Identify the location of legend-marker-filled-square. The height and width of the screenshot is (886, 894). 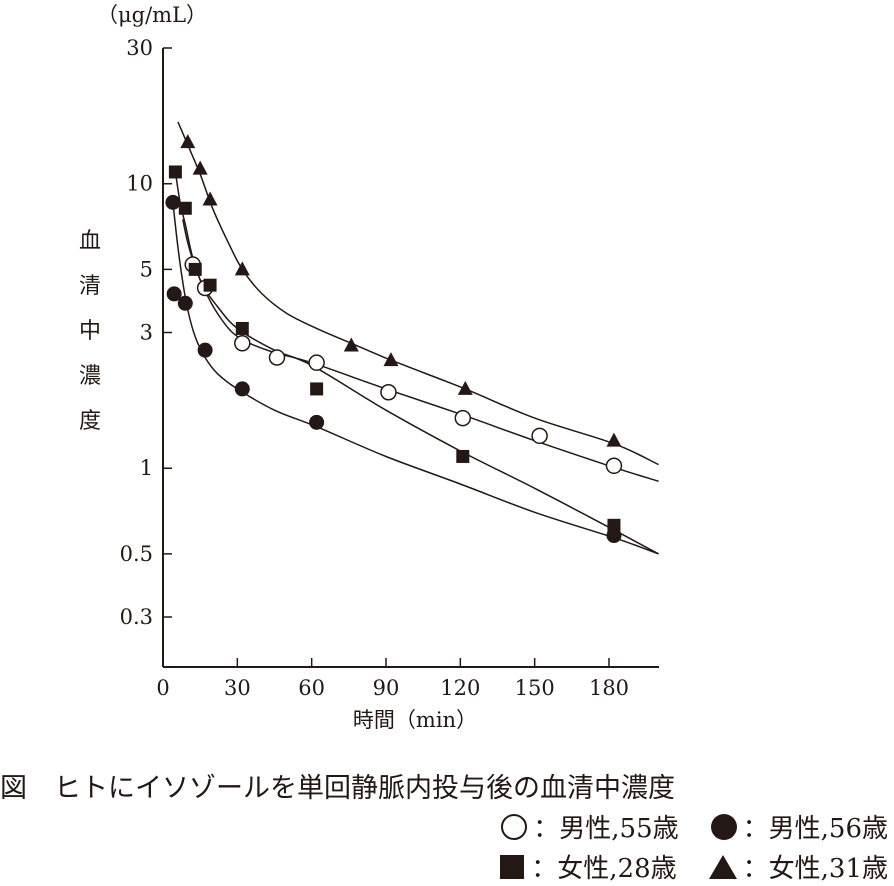
(512, 866).